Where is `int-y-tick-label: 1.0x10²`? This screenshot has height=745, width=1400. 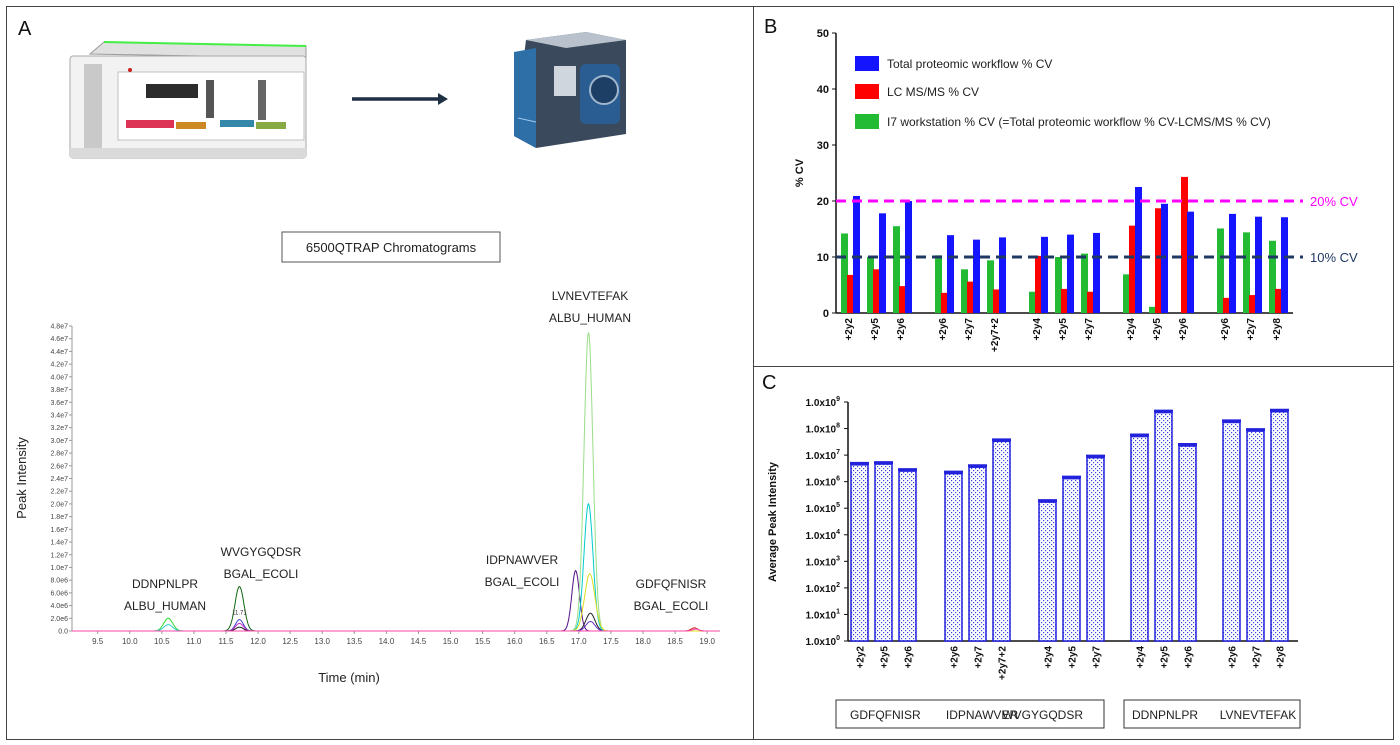 int-y-tick-label: 1.0x10² is located at coordinates (823, 588).